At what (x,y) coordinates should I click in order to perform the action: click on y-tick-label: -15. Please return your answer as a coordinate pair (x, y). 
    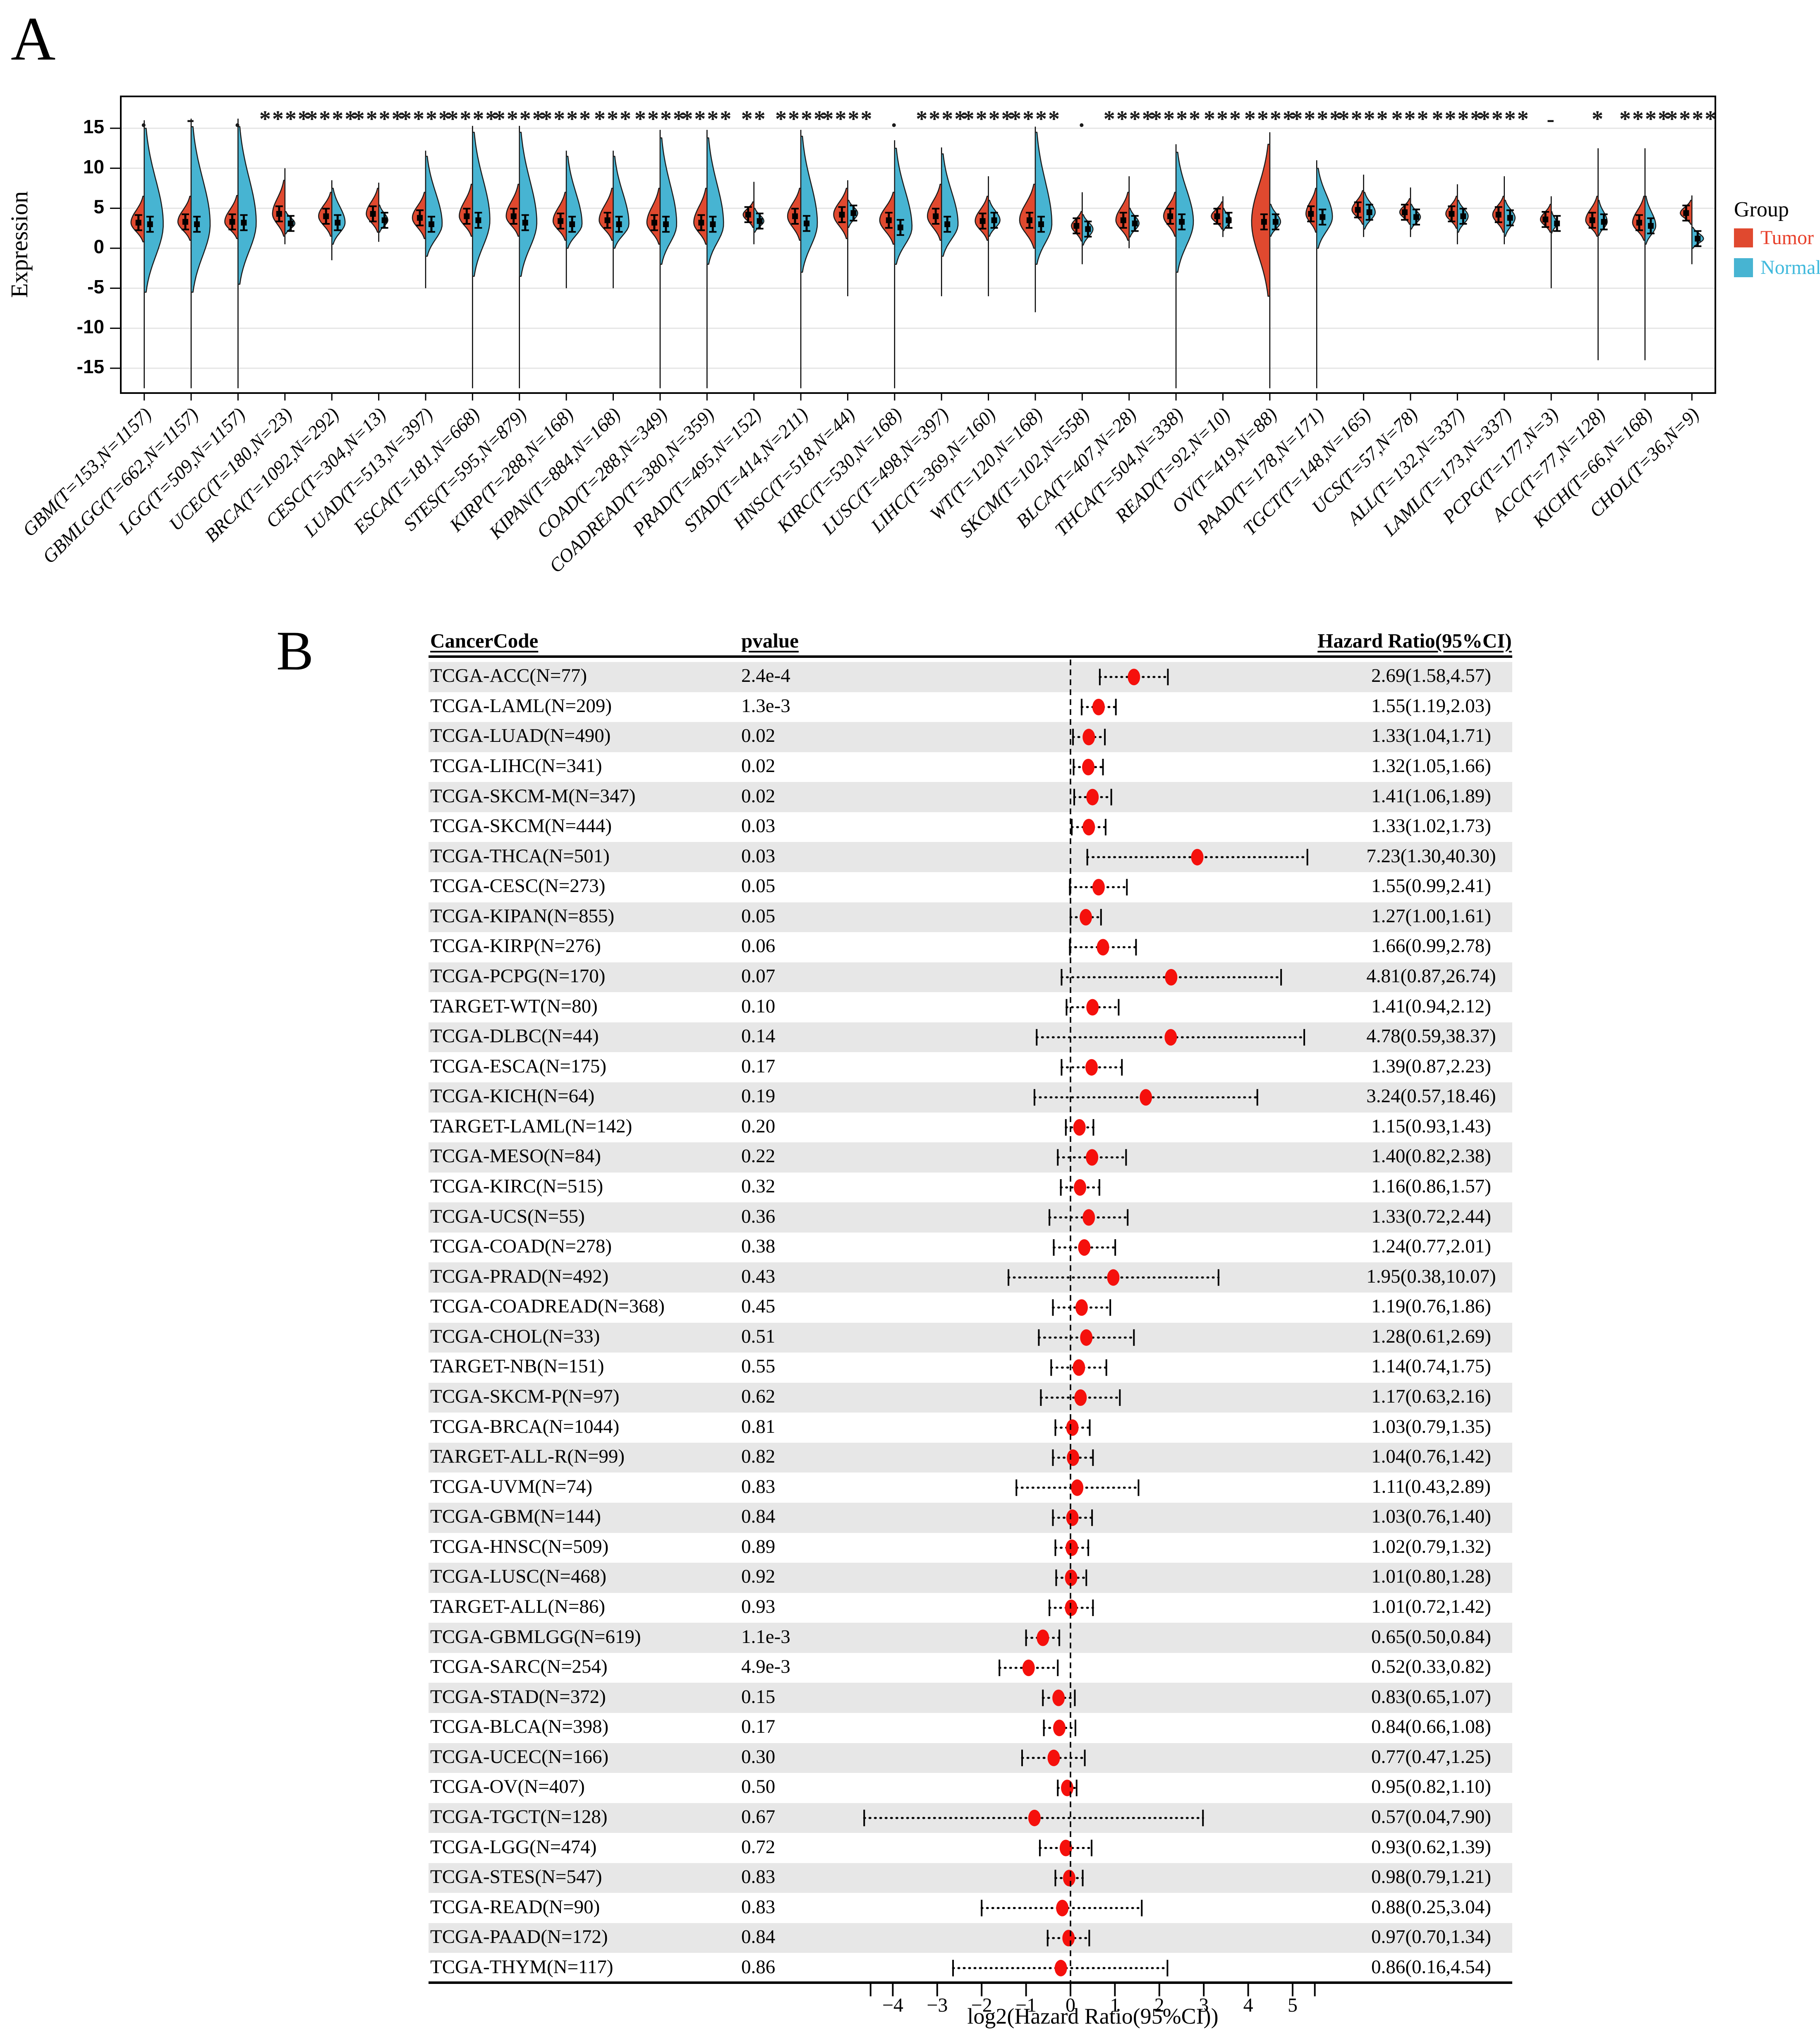
    Looking at the image, I should click on (90, 366).